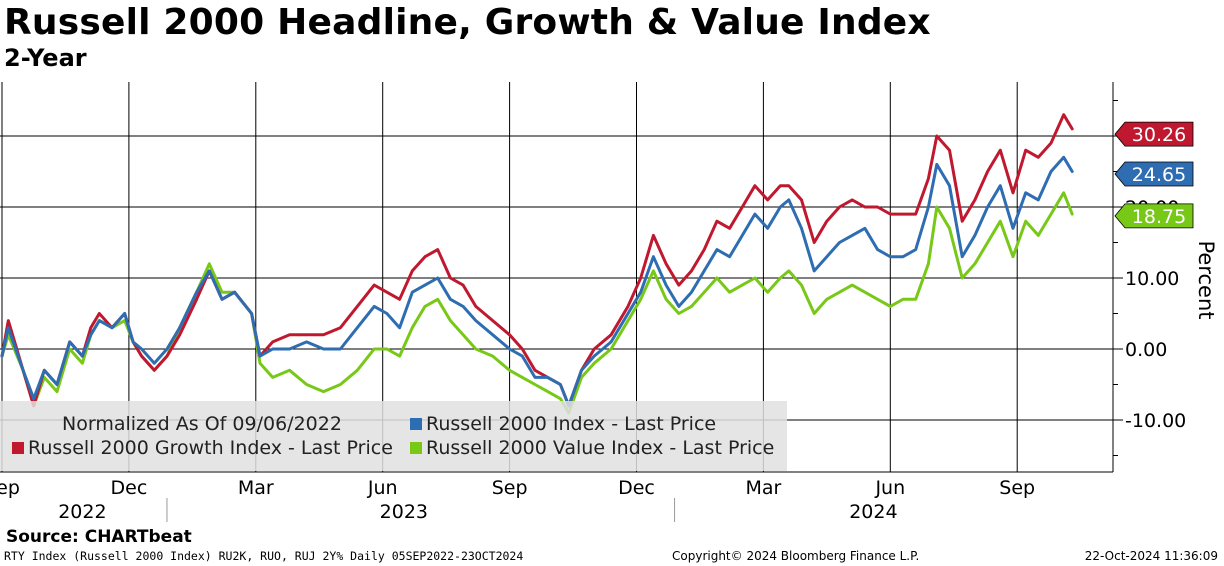  What do you see at coordinates (45, 58) in the screenshot?
I see `chart-subtitle: 2-Year` at bounding box center [45, 58].